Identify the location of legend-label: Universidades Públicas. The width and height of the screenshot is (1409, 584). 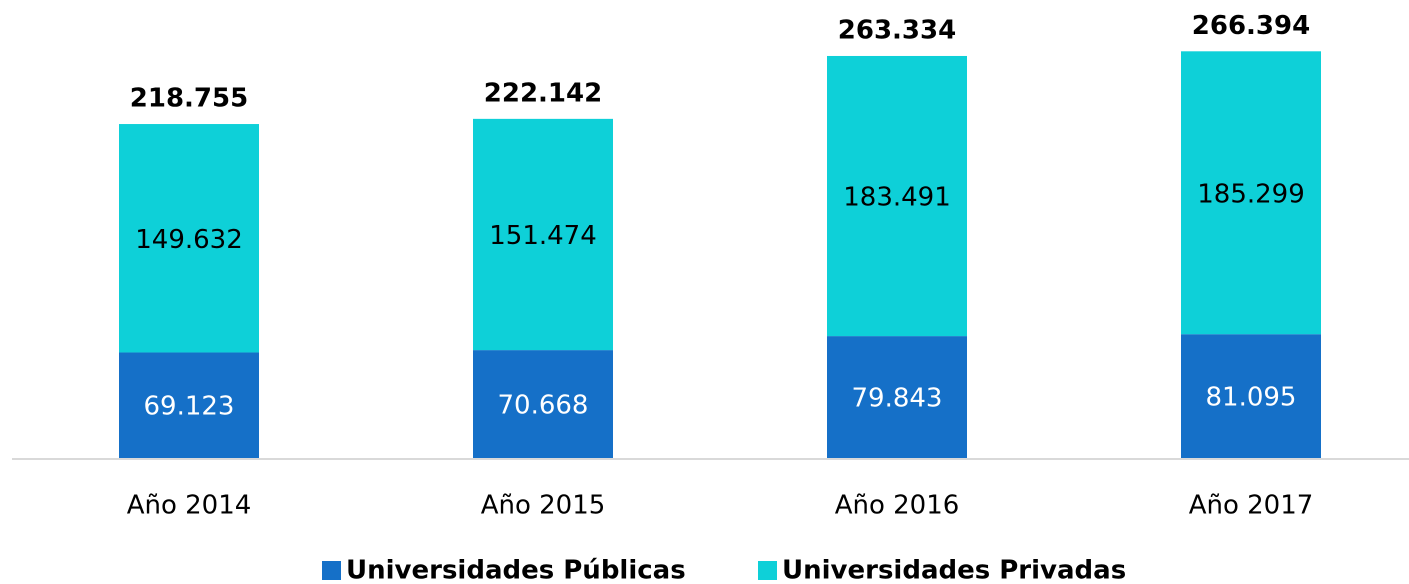
(516, 570).